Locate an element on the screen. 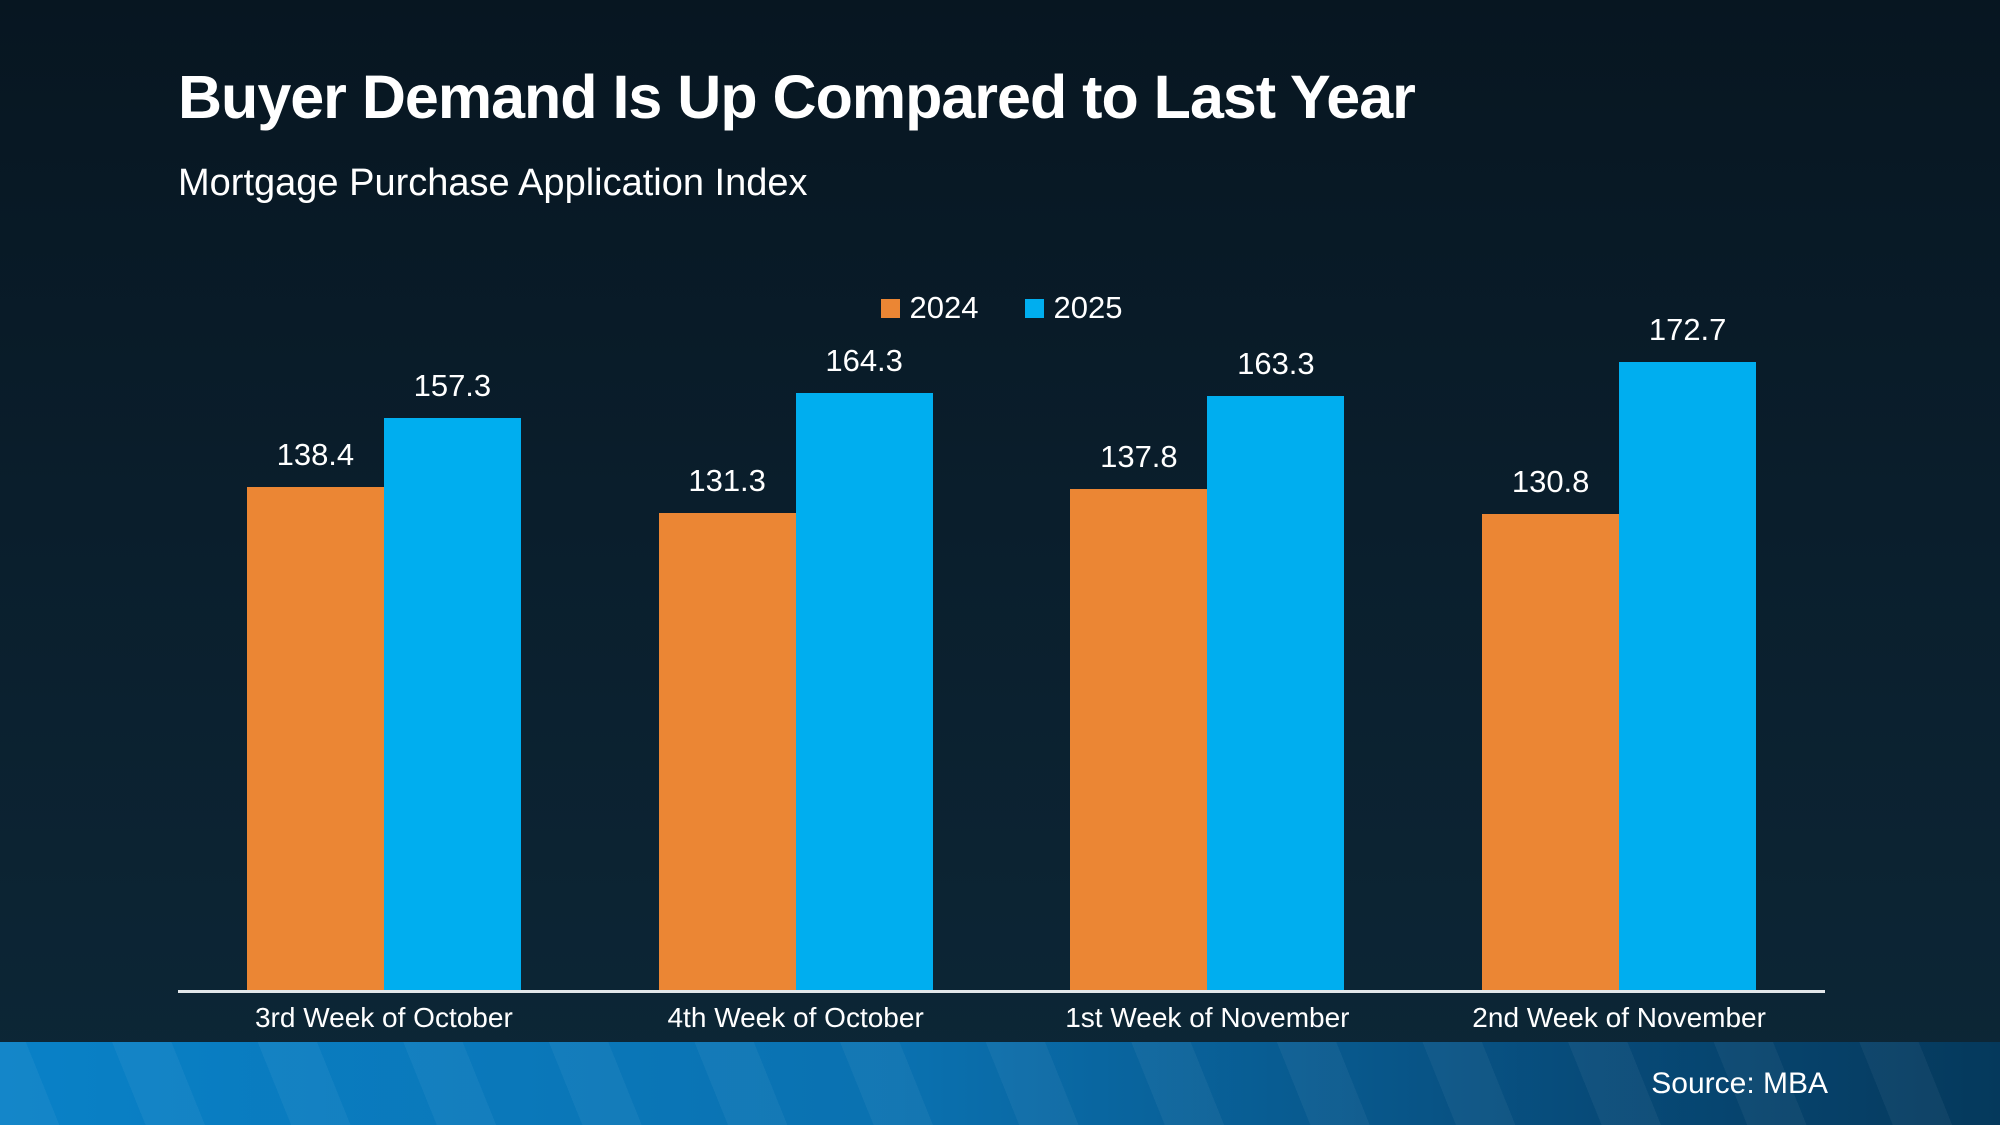 This screenshot has height=1125, width=2000. bar-group-3: 137.8 163.3 is located at coordinates (1208, 660).